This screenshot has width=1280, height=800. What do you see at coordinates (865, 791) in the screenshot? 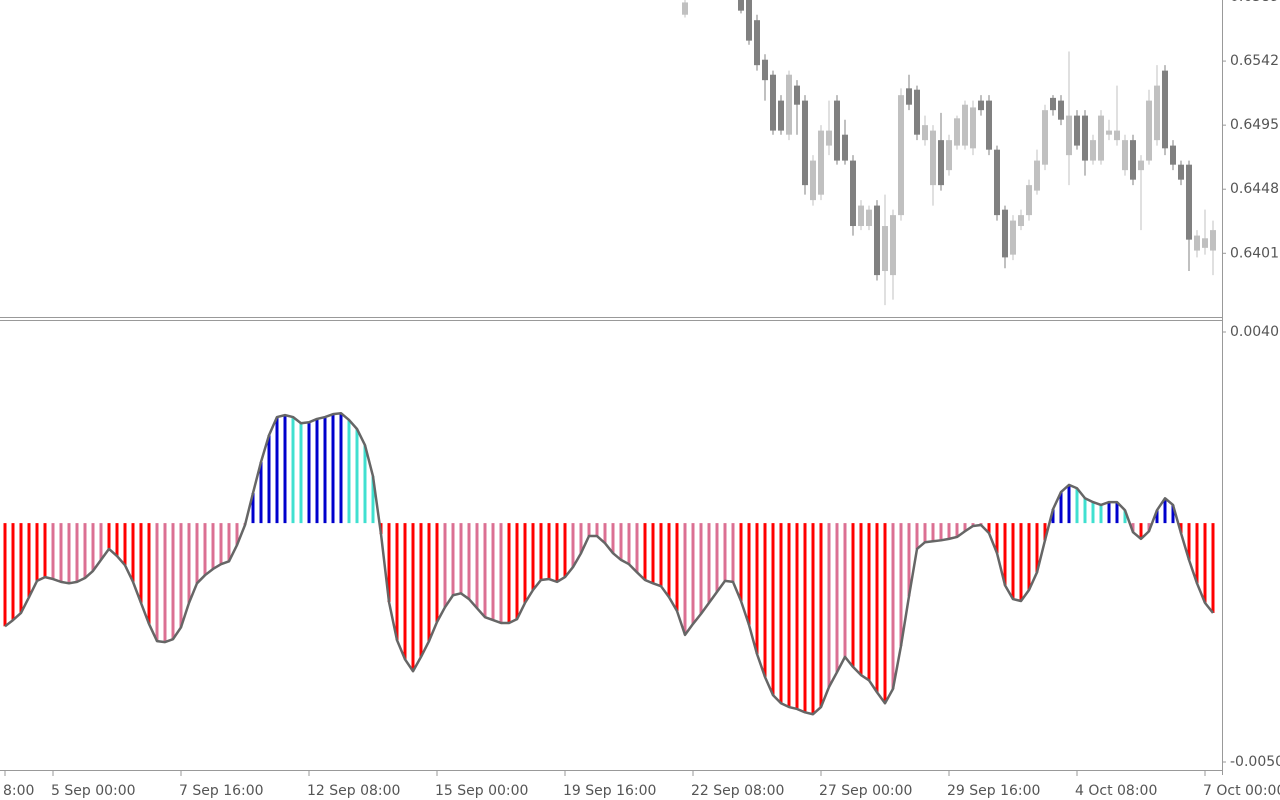
I see `x-tick-label: 27 Sep 00:00` at bounding box center [865, 791].